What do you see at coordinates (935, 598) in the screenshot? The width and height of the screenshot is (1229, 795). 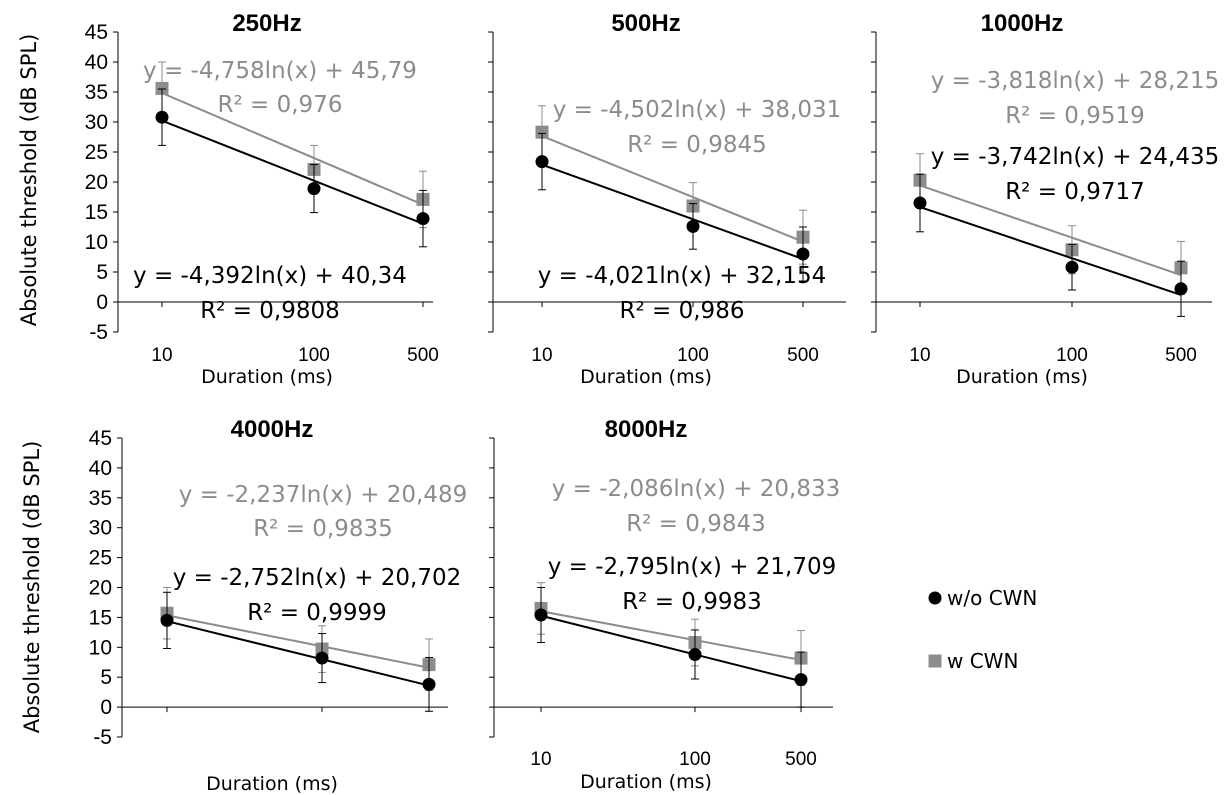 I see `legend-marker-circle` at bounding box center [935, 598].